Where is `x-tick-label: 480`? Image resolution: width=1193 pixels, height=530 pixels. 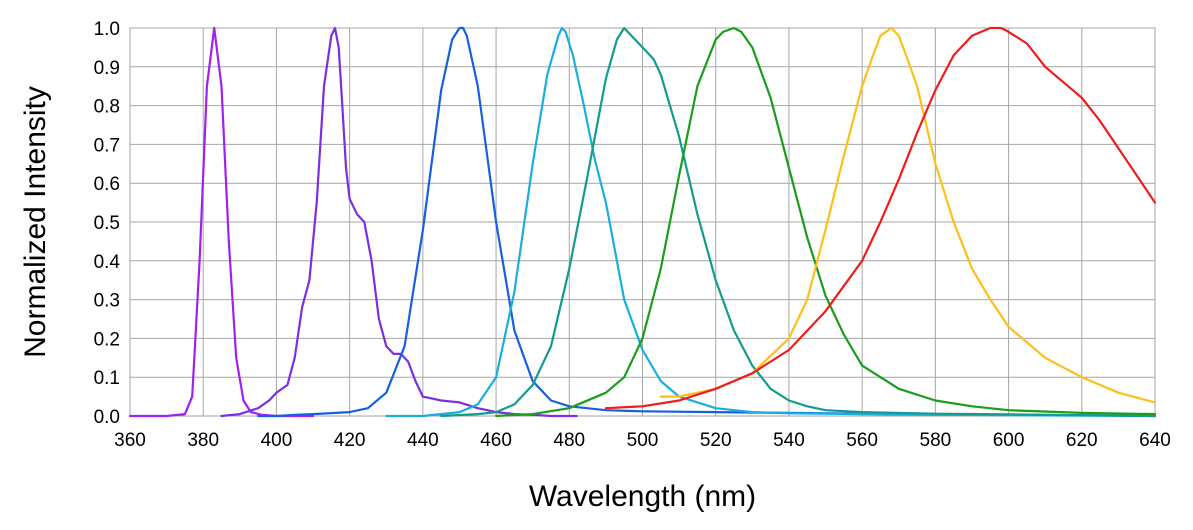 x-tick-label: 480 is located at coordinates (569, 440).